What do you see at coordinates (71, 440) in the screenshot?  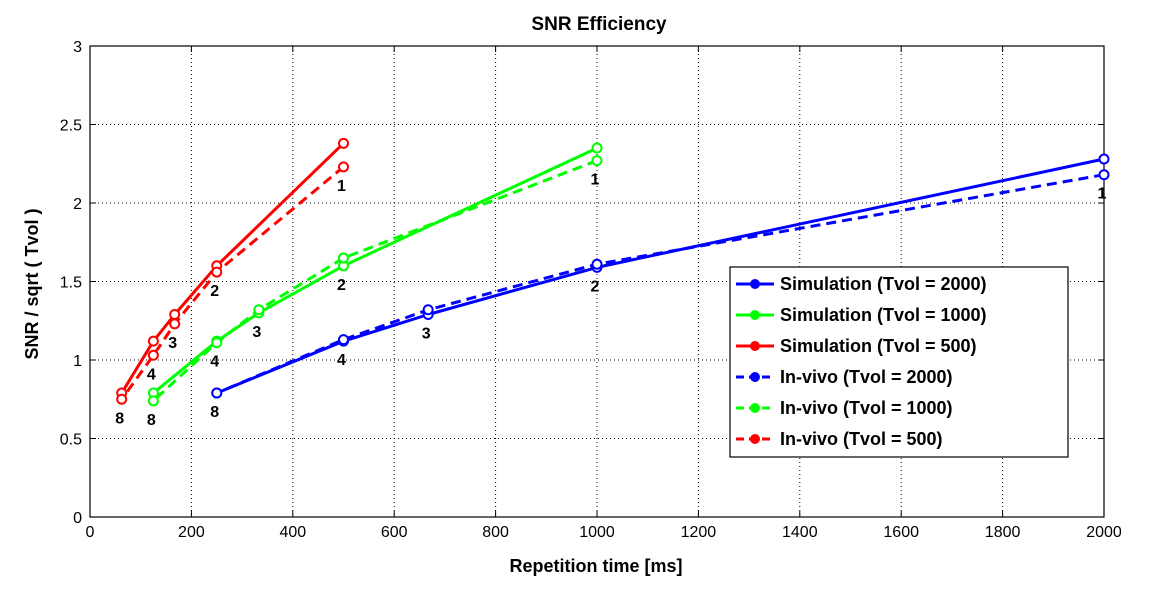 I see `y-tick-label: 0.5` at bounding box center [71, 440].